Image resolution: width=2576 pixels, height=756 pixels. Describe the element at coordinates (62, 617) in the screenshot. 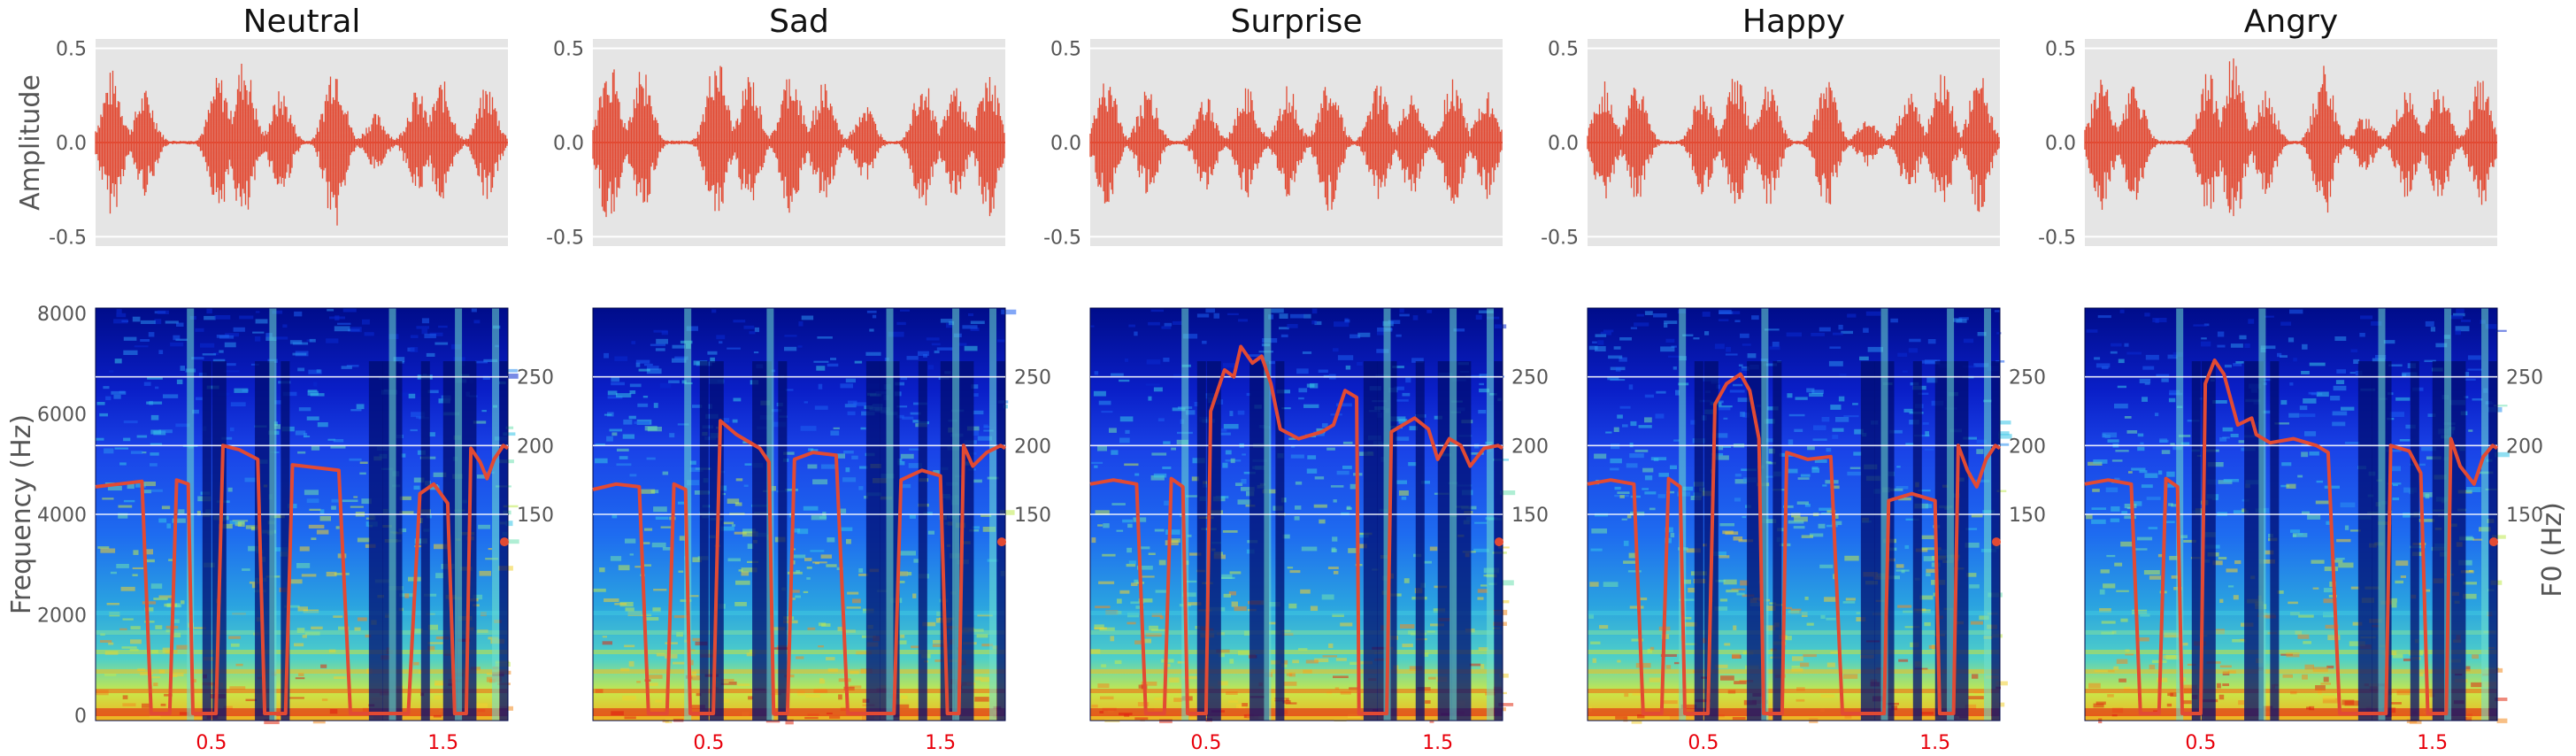

I see `frequency-ytick-label: 2000` at that location.